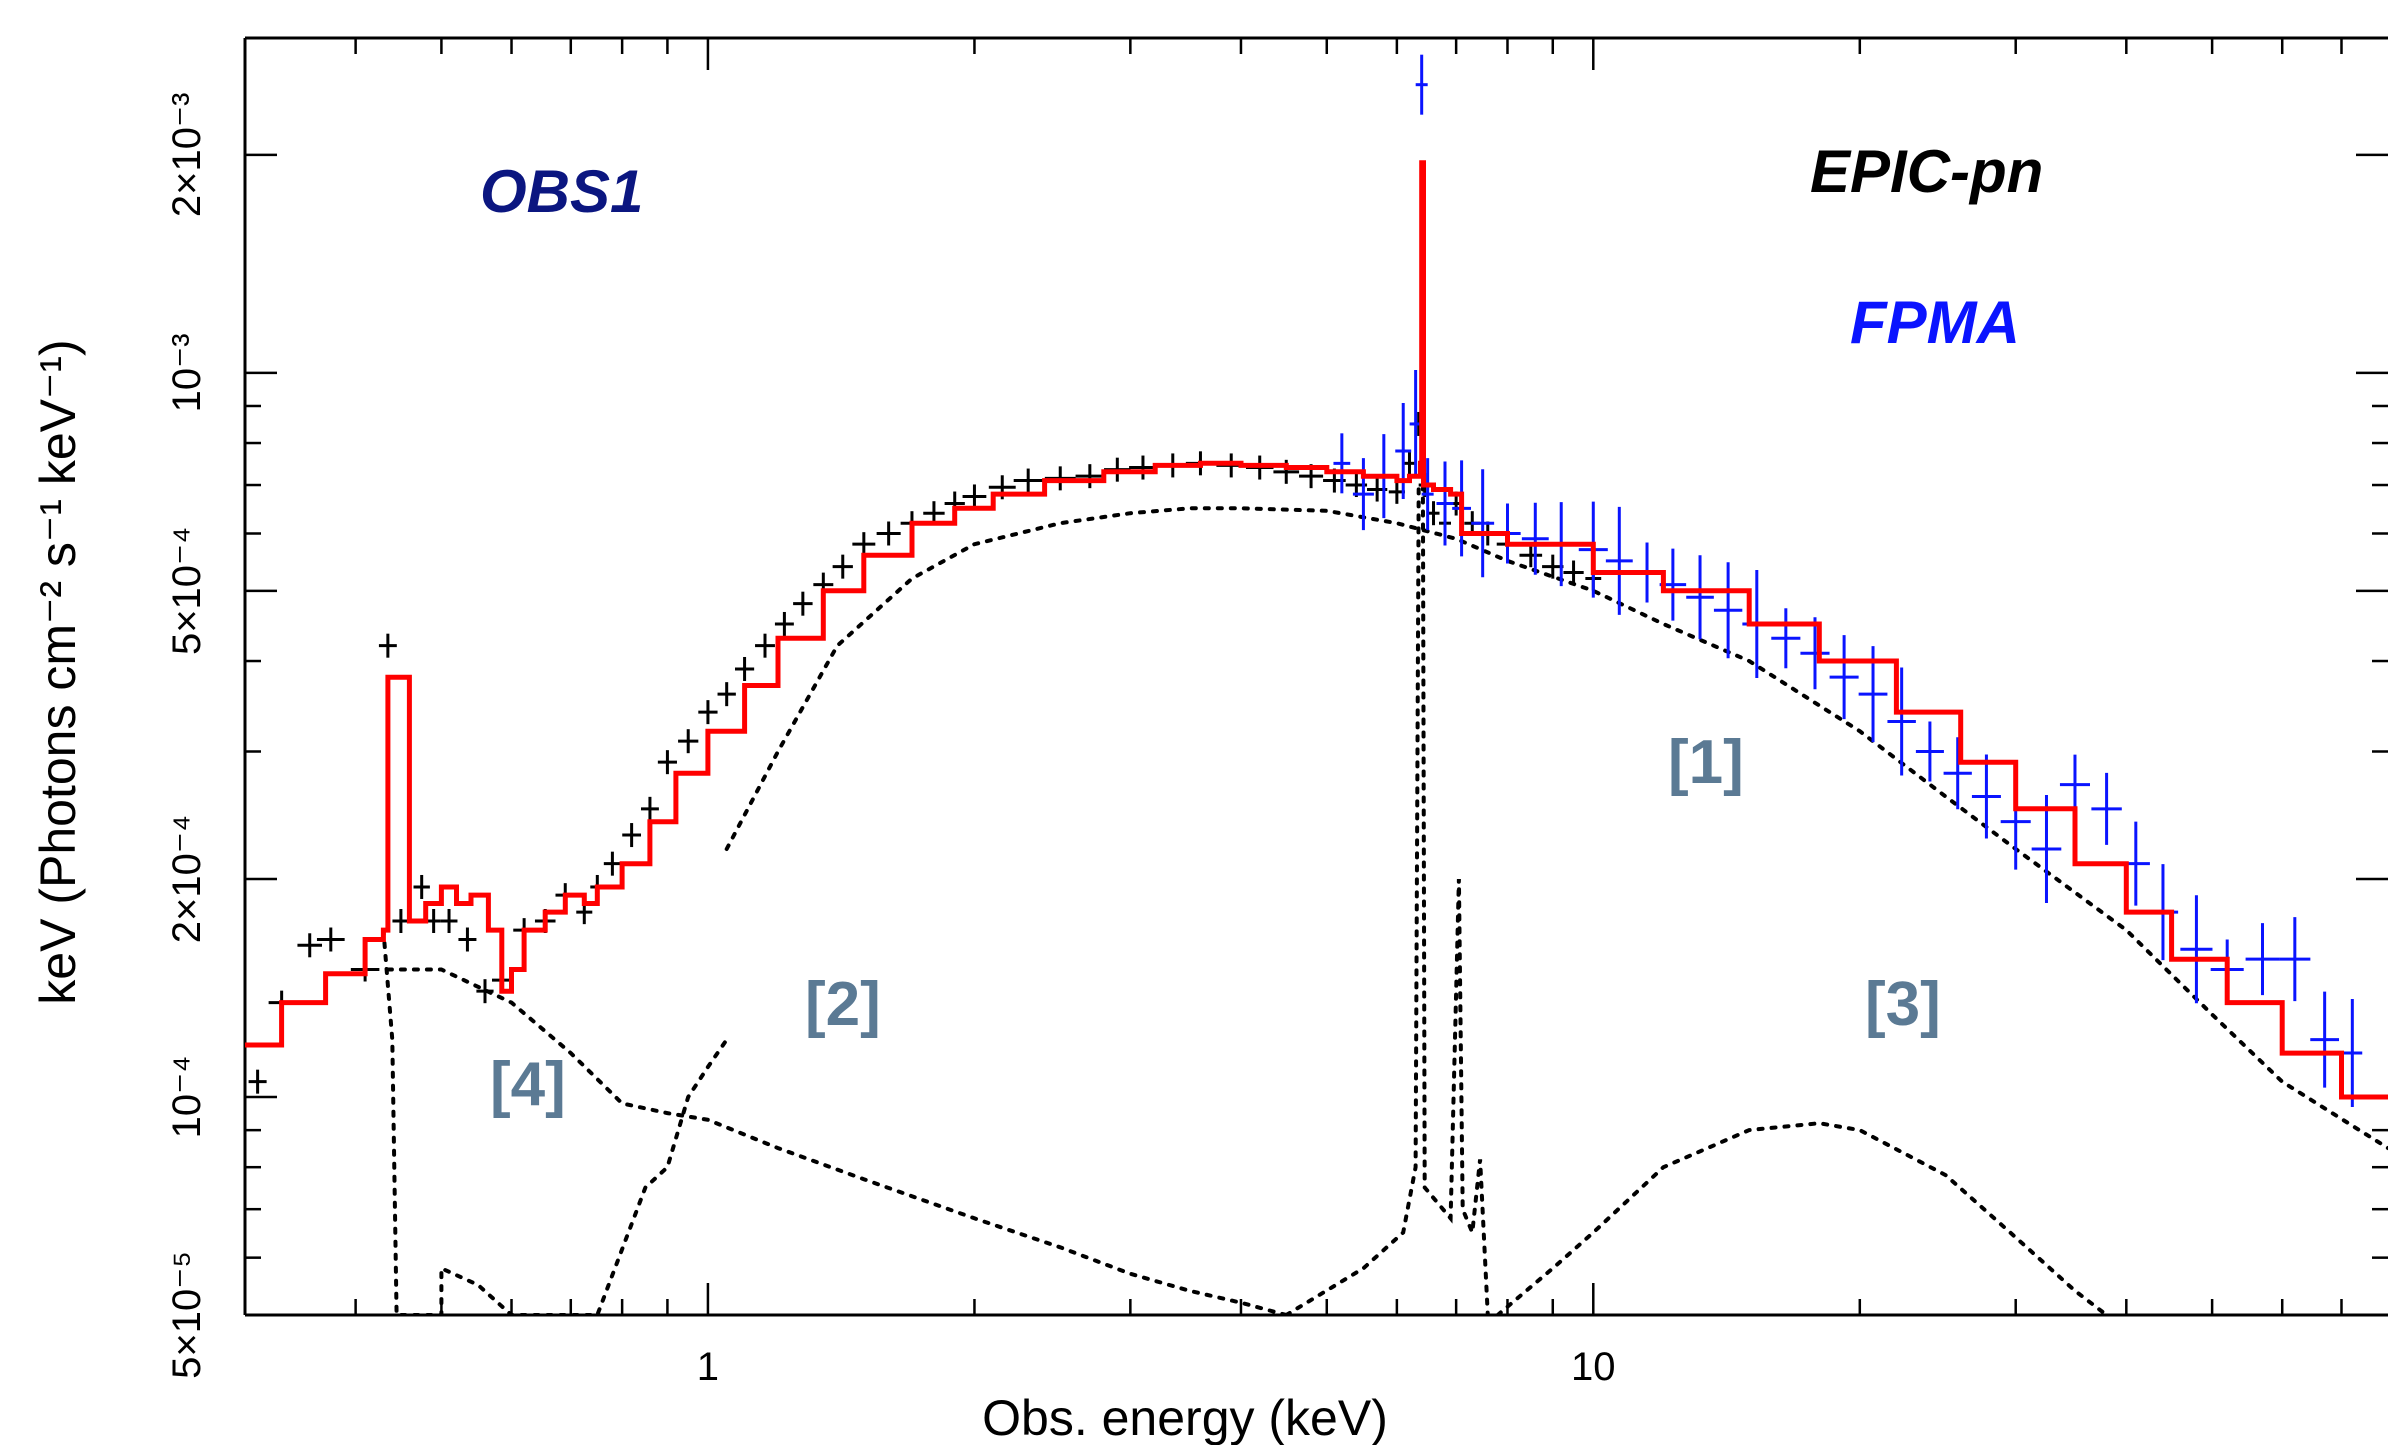 This screenshot has width=2388, height=1445. Describe the element at coordinates (1935, 322) in the screenshot. I see `annotation-detector: FPMA` at that location.